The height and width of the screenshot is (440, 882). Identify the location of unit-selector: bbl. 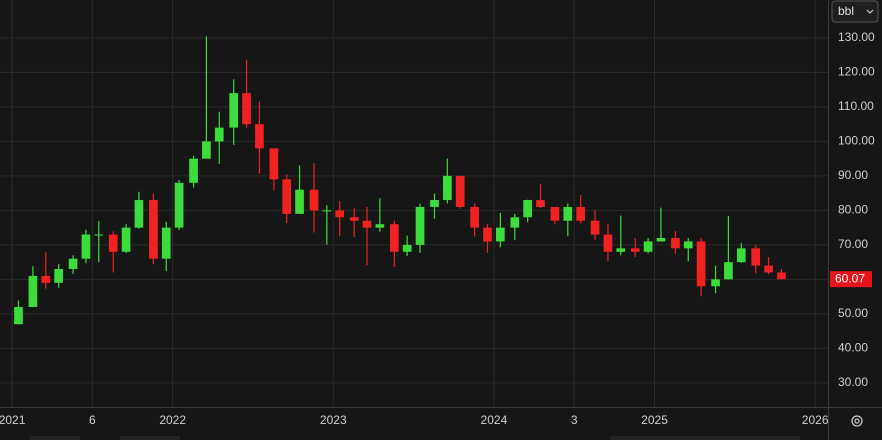
(855, 11).